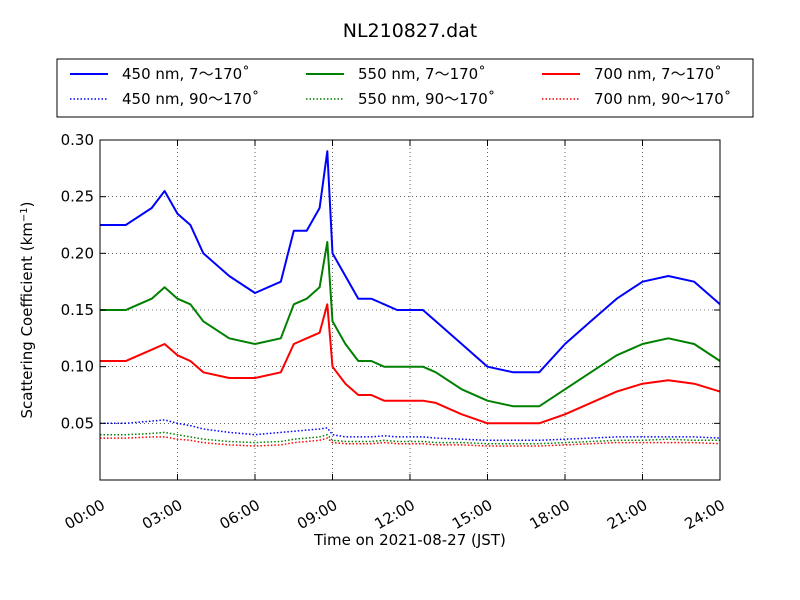 The image size is (800, 600). Describe the element at coordinates (77, 423) in the screenshot. I see `y-tick-label: 0.05` at that location.